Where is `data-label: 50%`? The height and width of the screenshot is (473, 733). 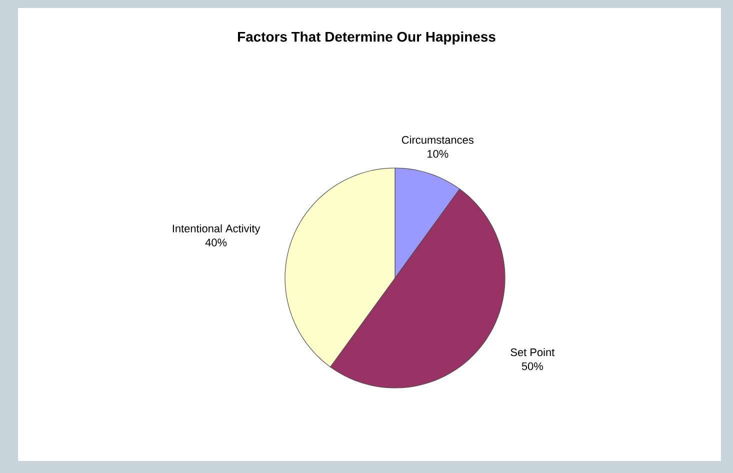
data-label: 50% is located at coordinates (532, 366).